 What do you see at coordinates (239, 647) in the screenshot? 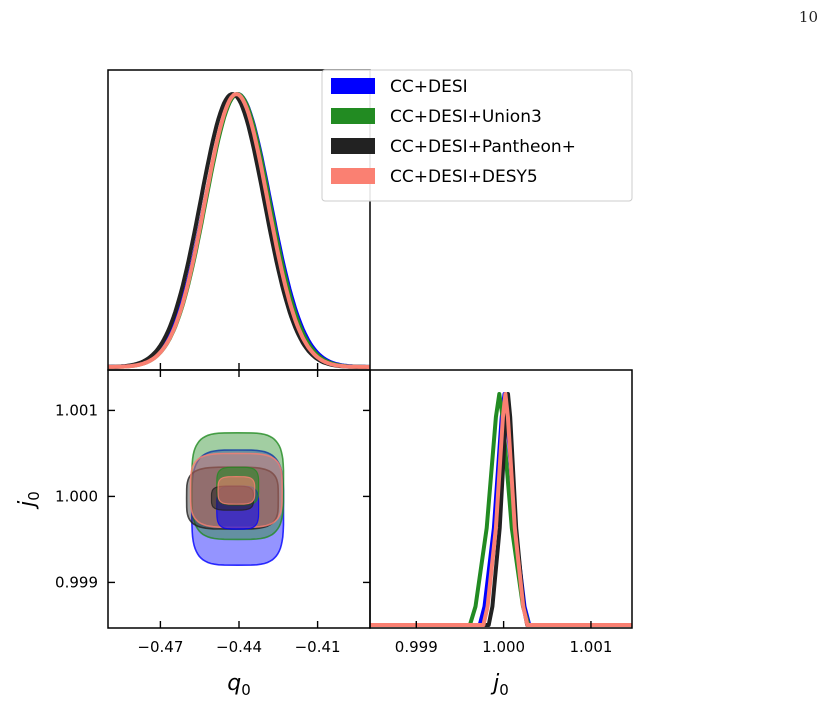
I see `q0-tick-label-1: −0.44` at bounding box center [239, 647].